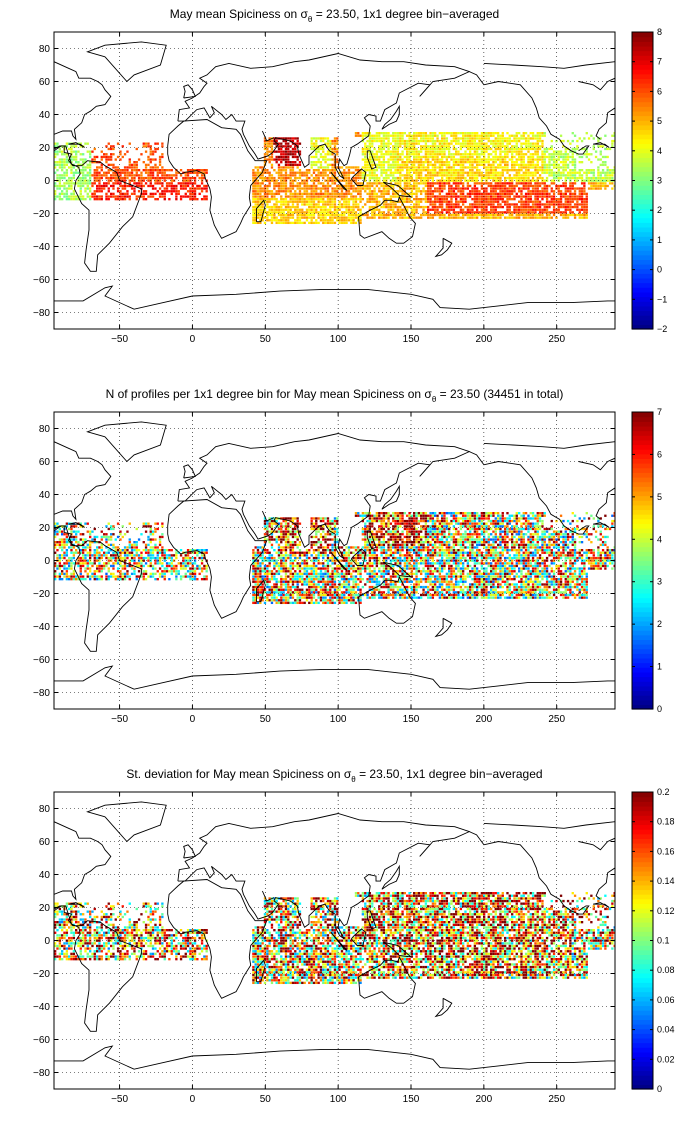 This screenshot has height=1140, width=696. I want to click on x-tick-label: 0, so click(193, 339).